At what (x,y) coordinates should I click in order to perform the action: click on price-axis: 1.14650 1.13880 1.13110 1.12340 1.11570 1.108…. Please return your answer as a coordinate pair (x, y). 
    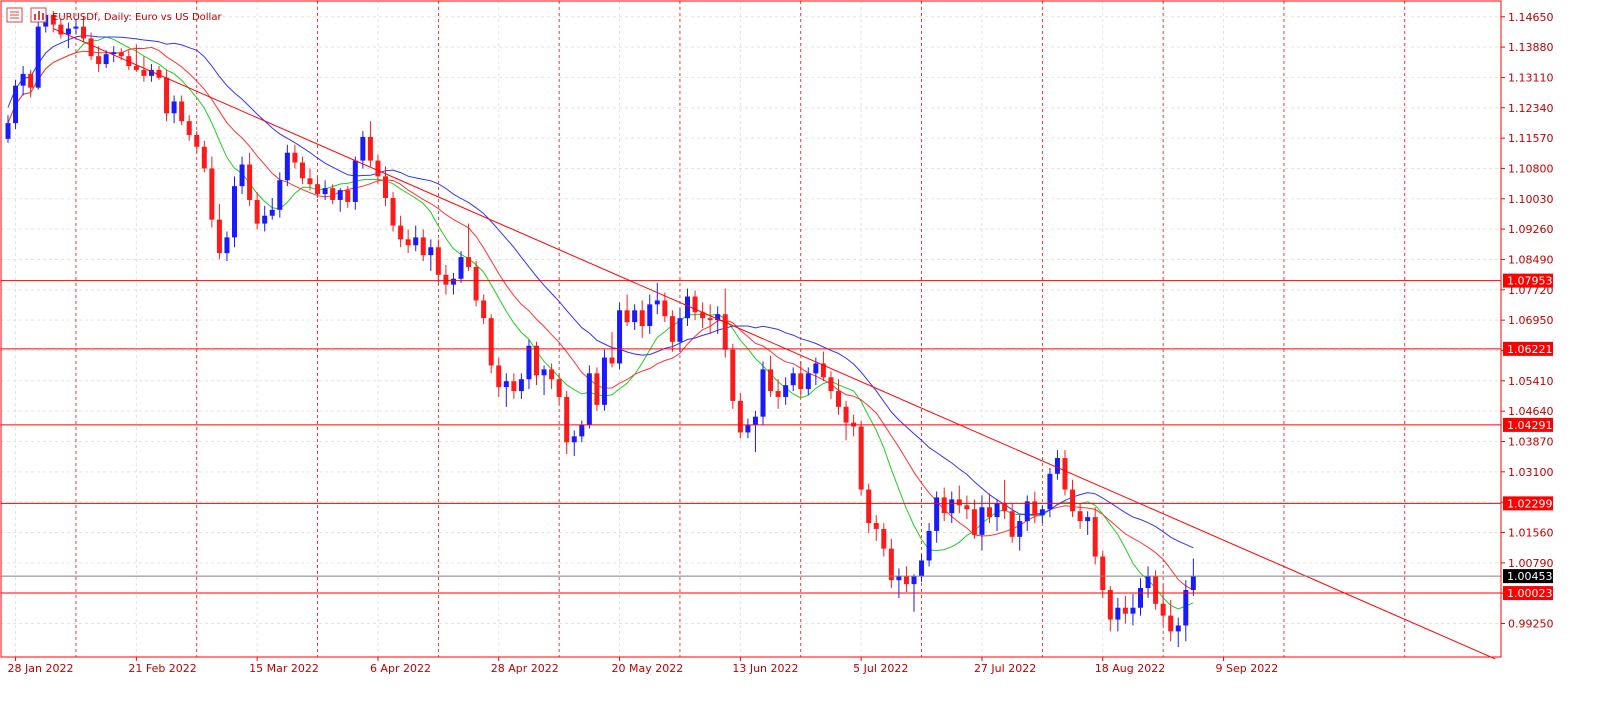
    Looking at the image, I should click on (1527, 321).